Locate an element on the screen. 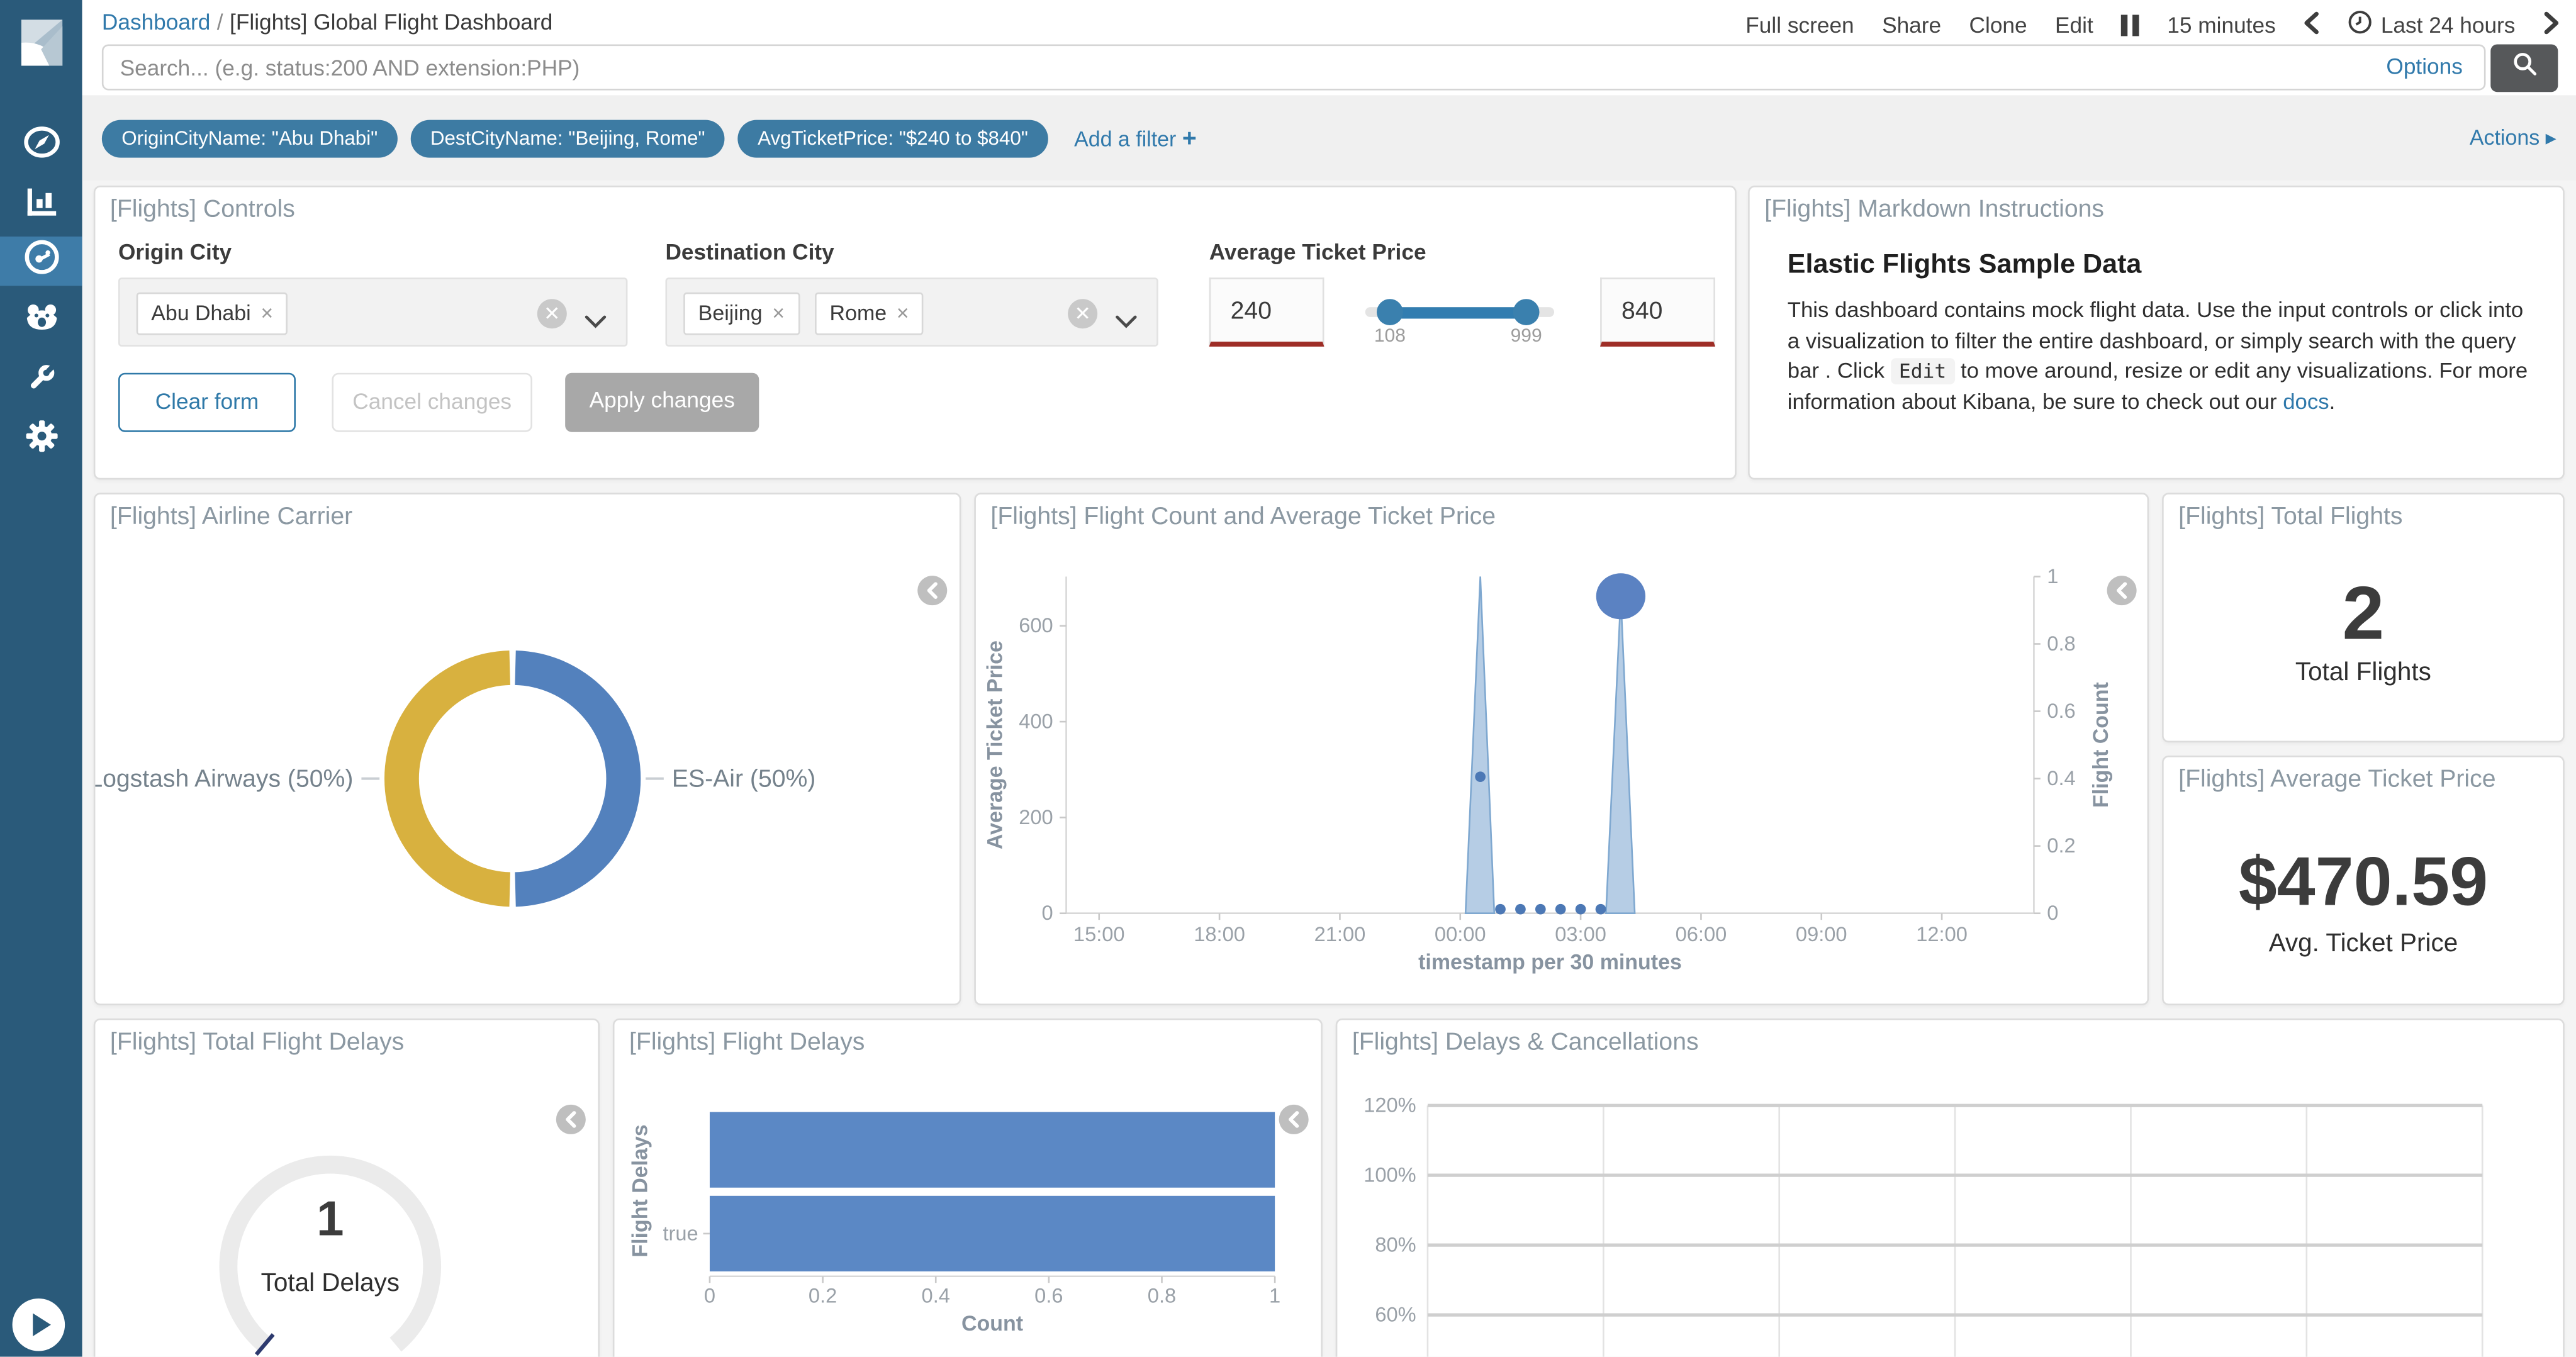 The image size is (2576, 1357). origin-tag: Abu Dhabi × is located at coordinates (212, 313).